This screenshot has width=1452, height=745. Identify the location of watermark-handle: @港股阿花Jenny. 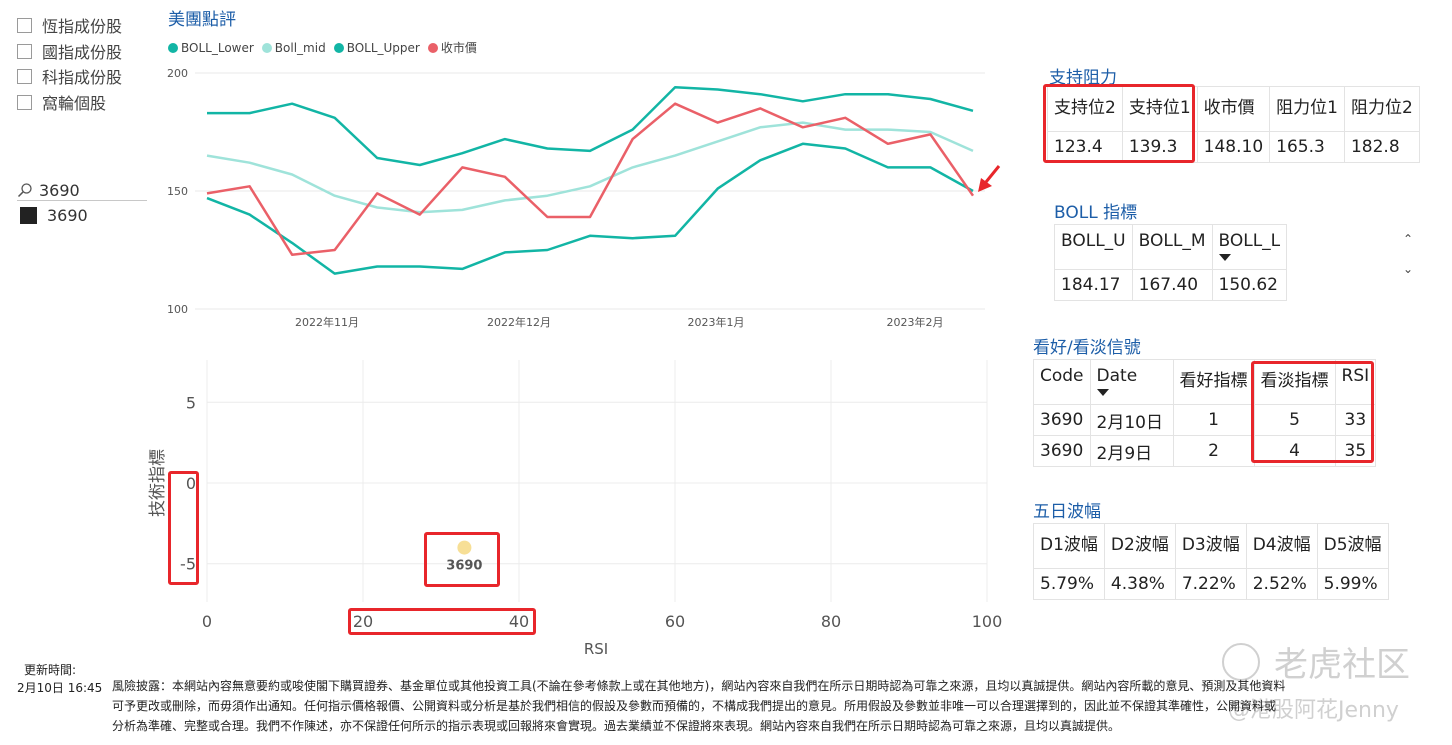
(1313, 710).